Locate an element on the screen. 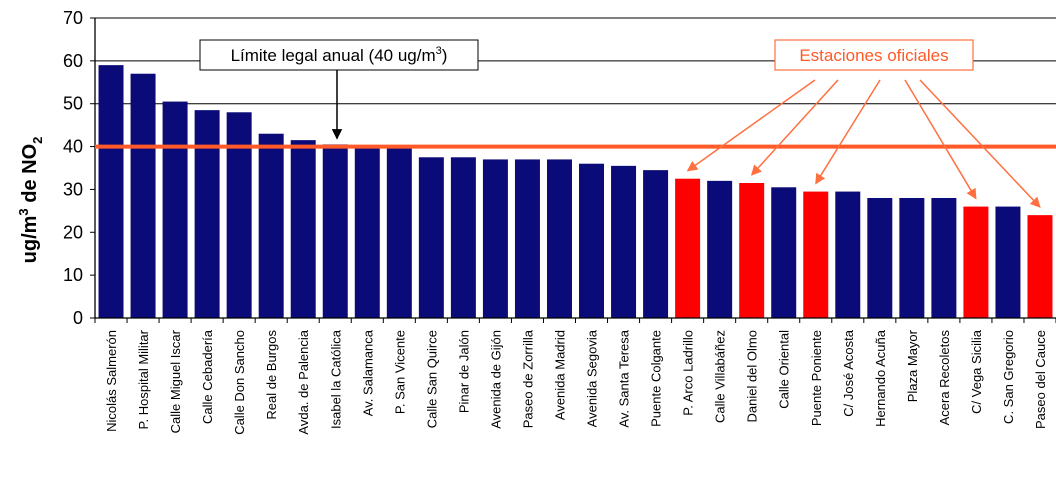  x-tick-label: Avenida Segovia is located at coordinates (592, 378).